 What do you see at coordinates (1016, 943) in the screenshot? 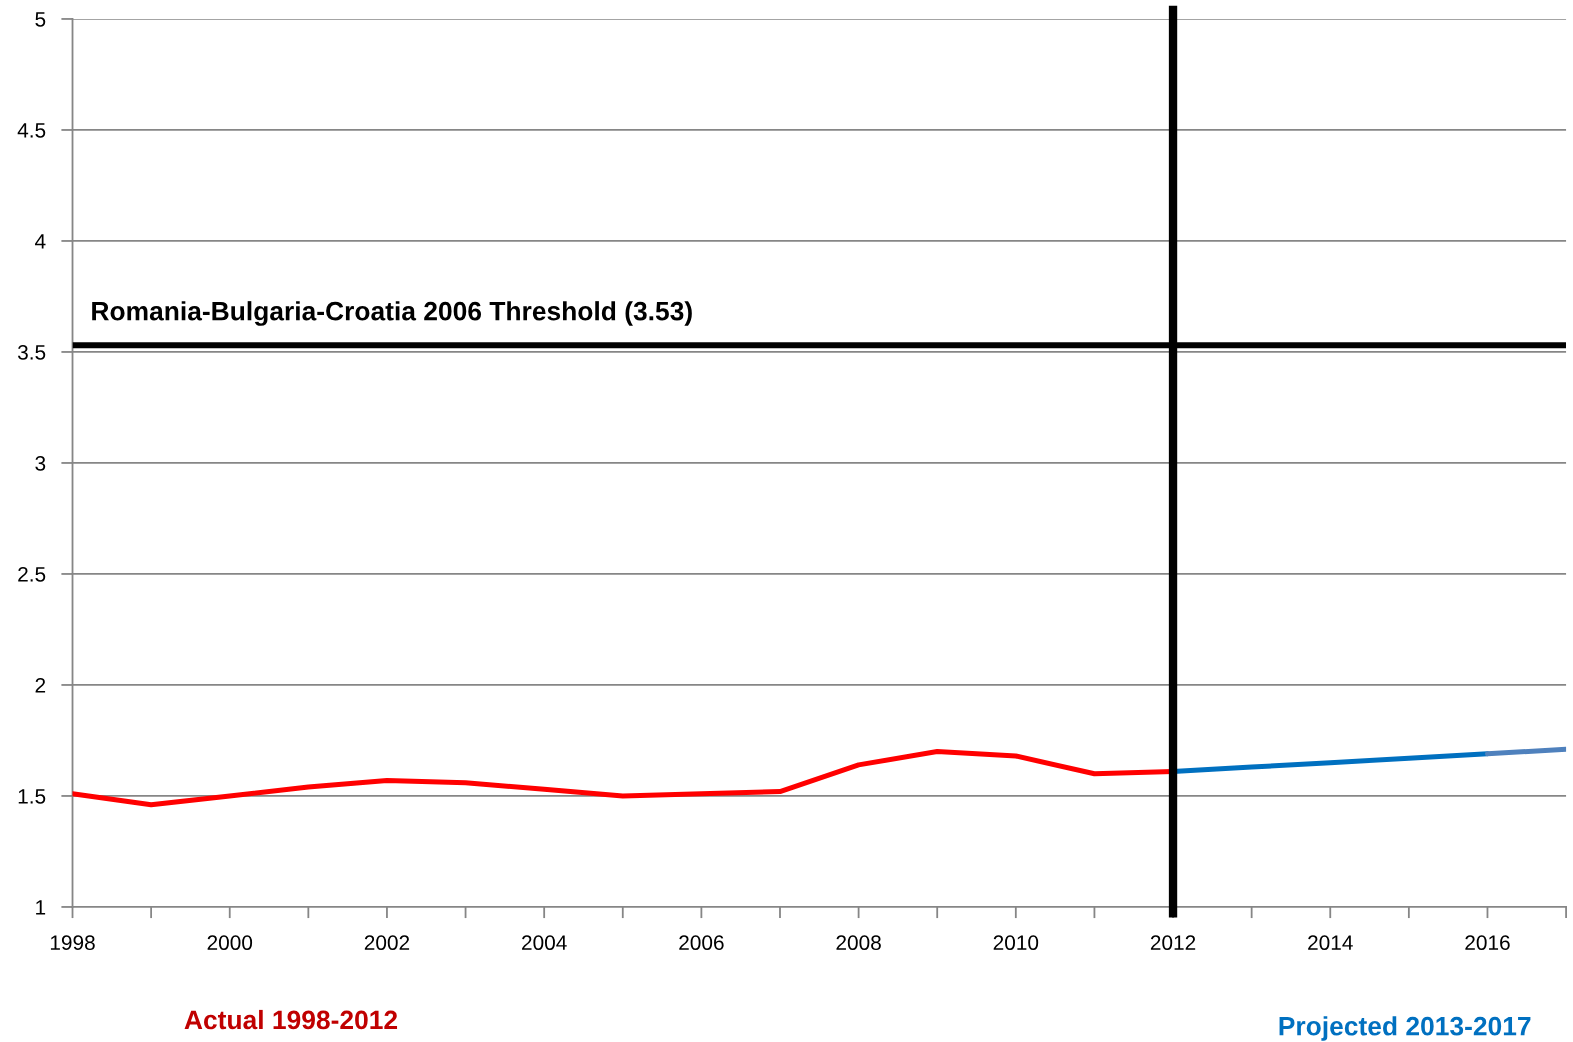
I see `x-tick-label: 2010` at bounding box center [1016, 943].